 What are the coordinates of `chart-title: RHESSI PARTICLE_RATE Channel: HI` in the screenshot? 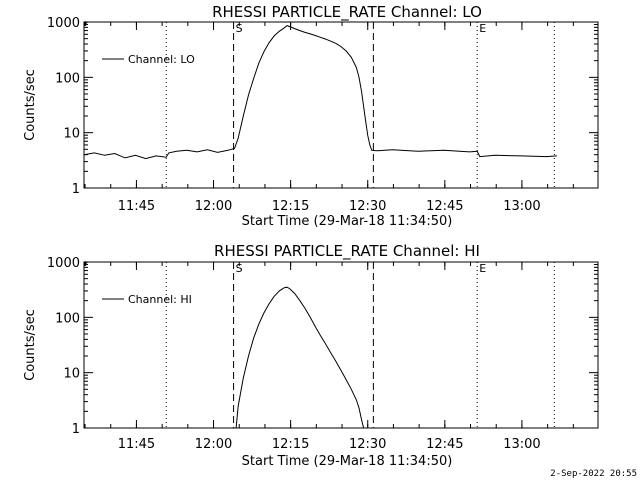 It's located at (347, 251).